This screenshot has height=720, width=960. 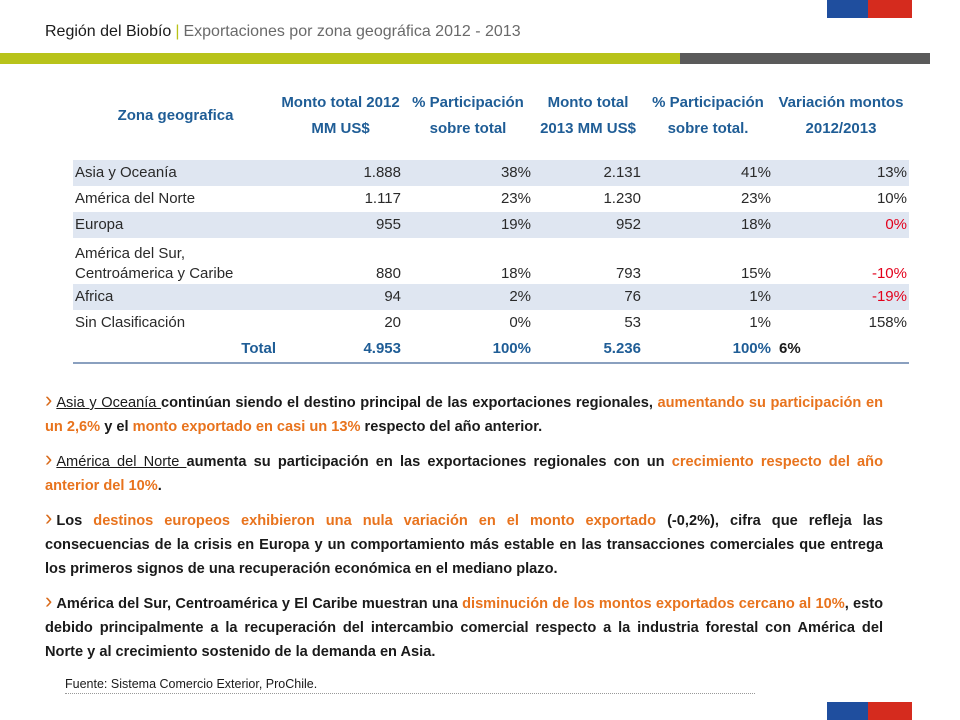 What do you see at coordinates (121, 462) in the screenshot?
I see `bullet-subject: América del Norte` at bounding box center [121, 462].